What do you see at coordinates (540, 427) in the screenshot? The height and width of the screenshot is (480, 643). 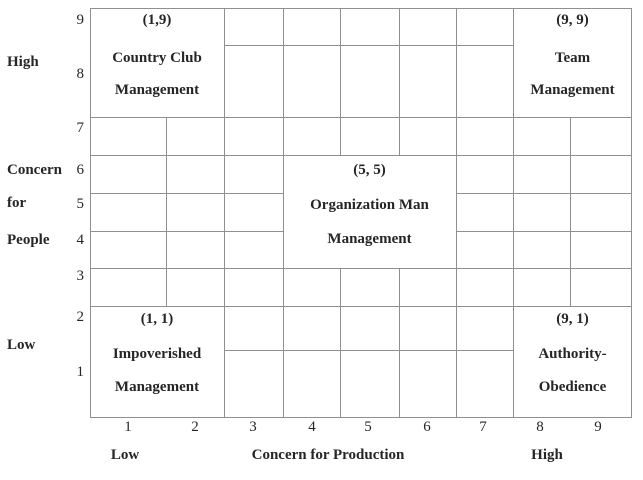 I see `x-tick-8: 8` at bounding box center [540, 427].